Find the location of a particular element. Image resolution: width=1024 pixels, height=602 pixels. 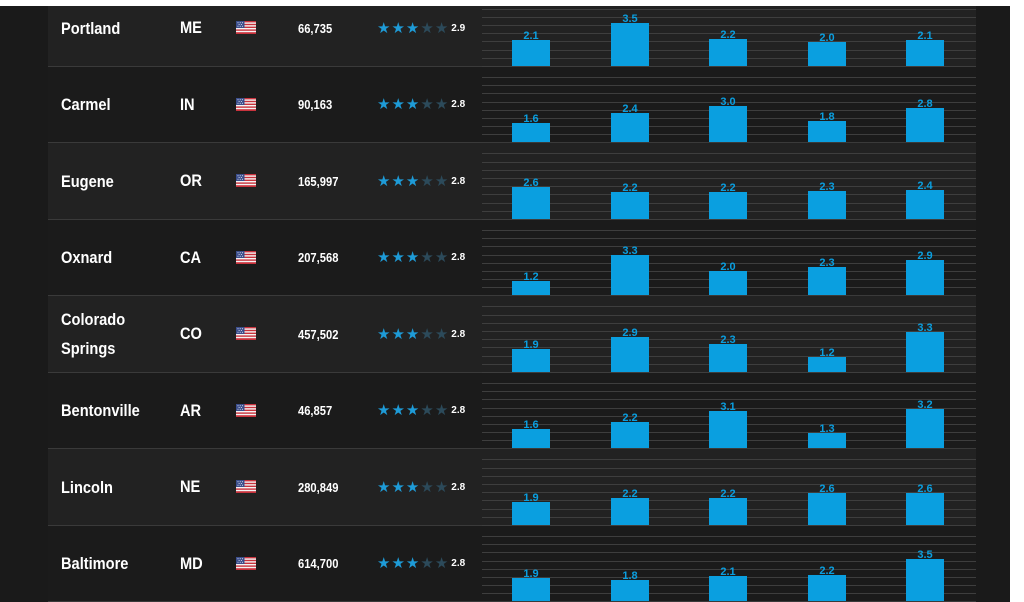

state-code: MD is located at coordinates (191, 563).